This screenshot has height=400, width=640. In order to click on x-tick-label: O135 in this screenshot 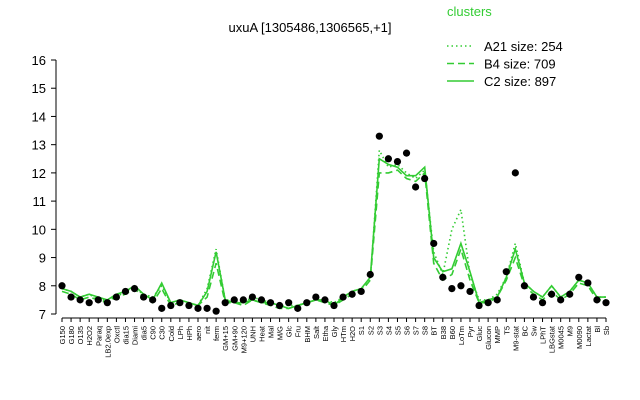, I will do `click(80, 335)`.